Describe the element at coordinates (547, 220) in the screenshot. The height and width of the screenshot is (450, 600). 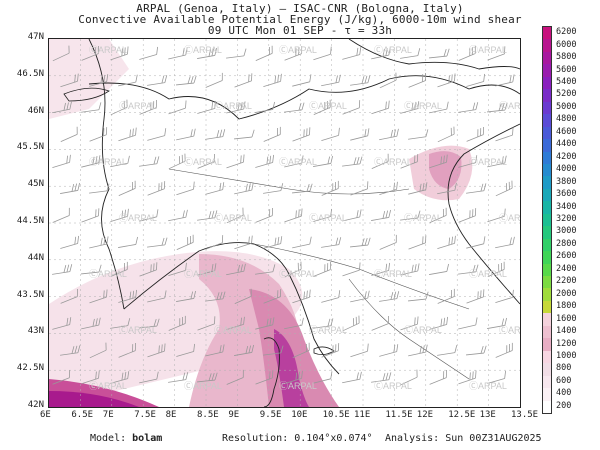
I see `cape-colorbar` at that location.